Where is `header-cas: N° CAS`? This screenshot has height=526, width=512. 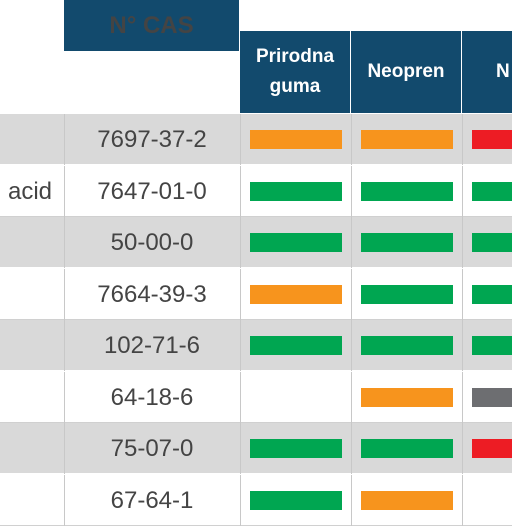 header-cas: N° CAS is located at coordinates (152, 25).